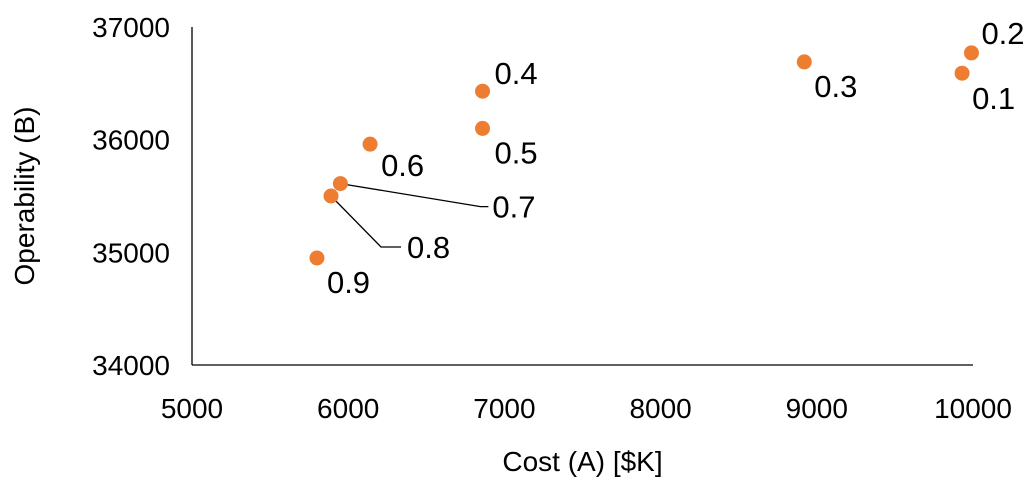 The height and width of the screenshot is (481, 1034). What do you see at coordinates (131, 196) in the screenshot?
I see `y-tick-labels: 34000 35000 36000 37000` at bounding box center [131, 196].